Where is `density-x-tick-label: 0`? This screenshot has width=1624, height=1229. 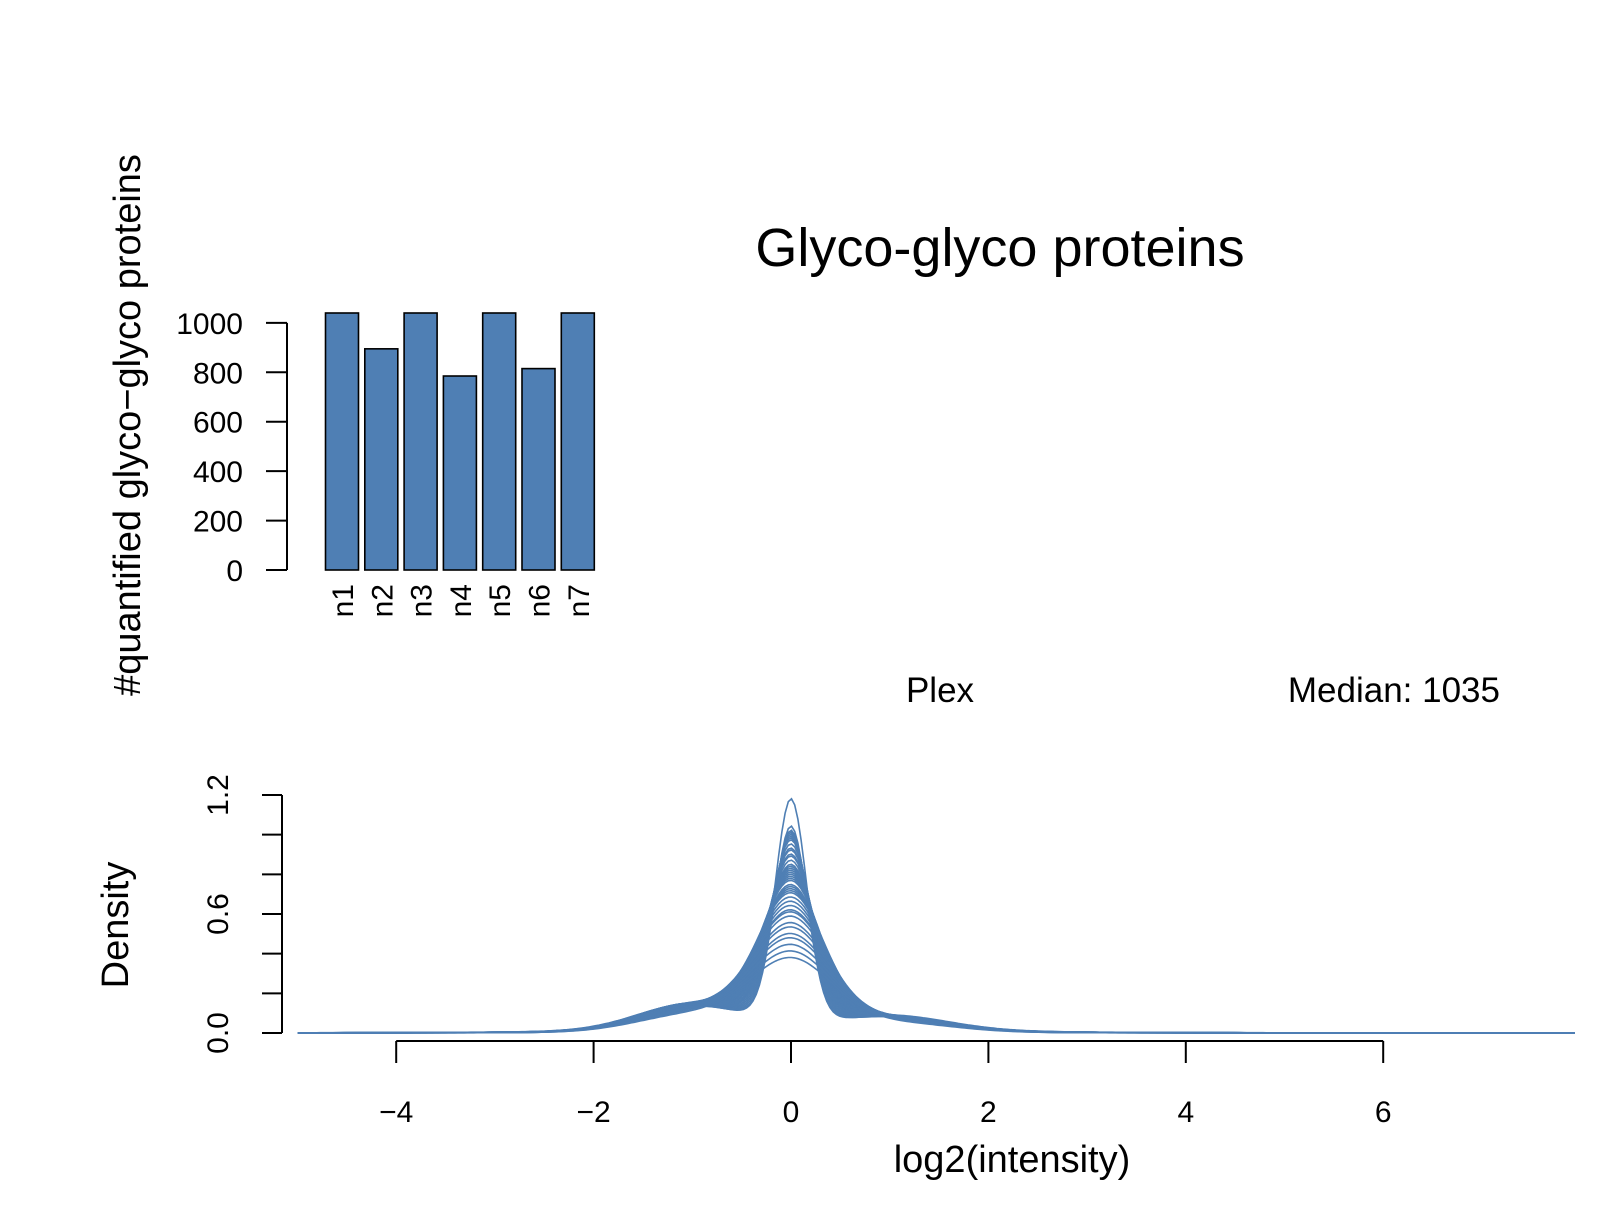
density-x-tick-label: 0 is located at coordinates (791, 1112).